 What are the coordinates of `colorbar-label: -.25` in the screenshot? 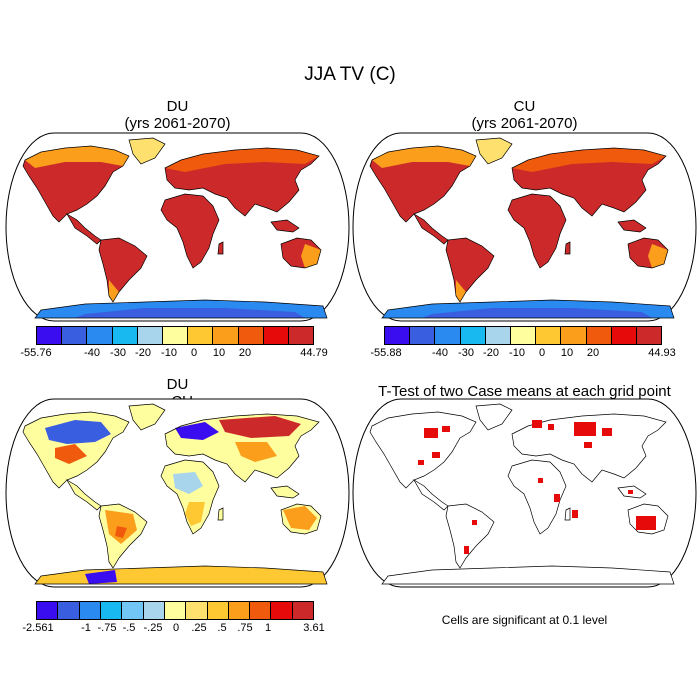 It's located at (153, 628).